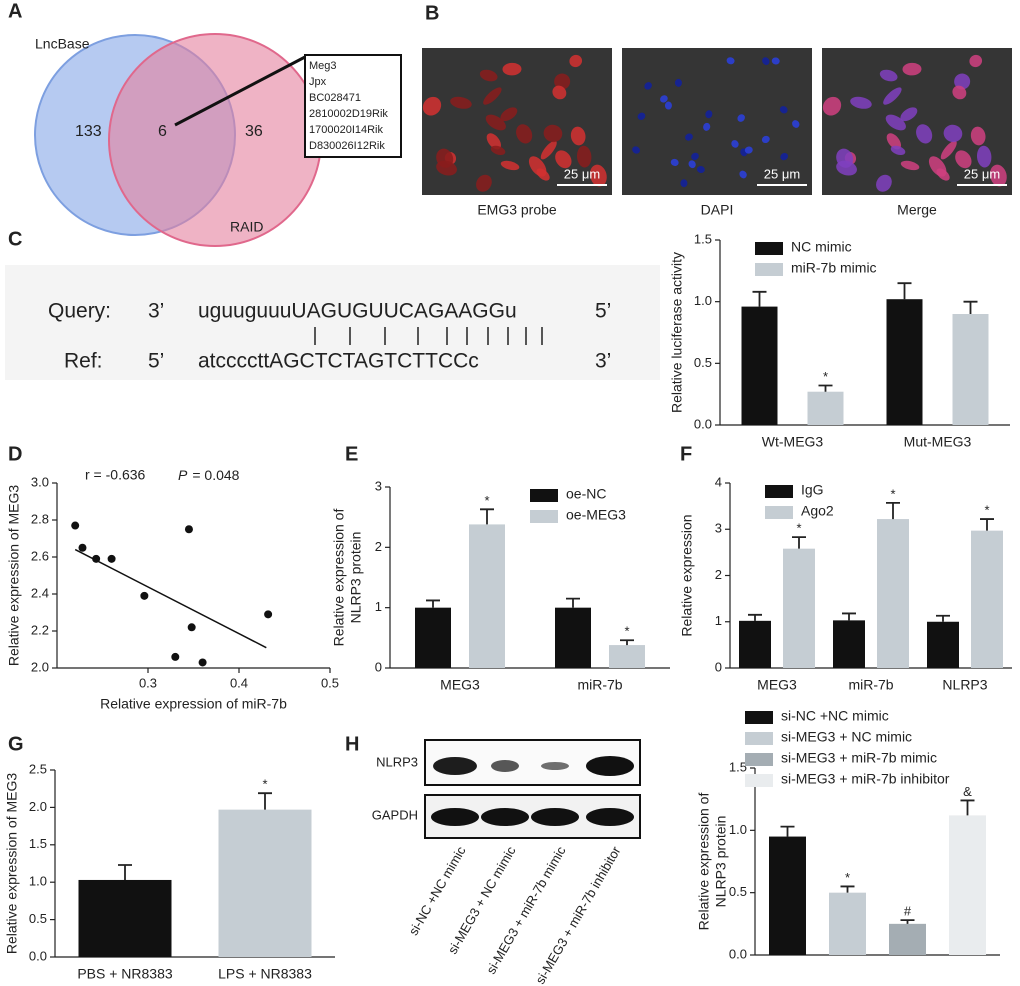 The image size is (1020, 986). Describe the element at coordinates (15, 11) in the screenshot. I see `panel-label: A` at that location.